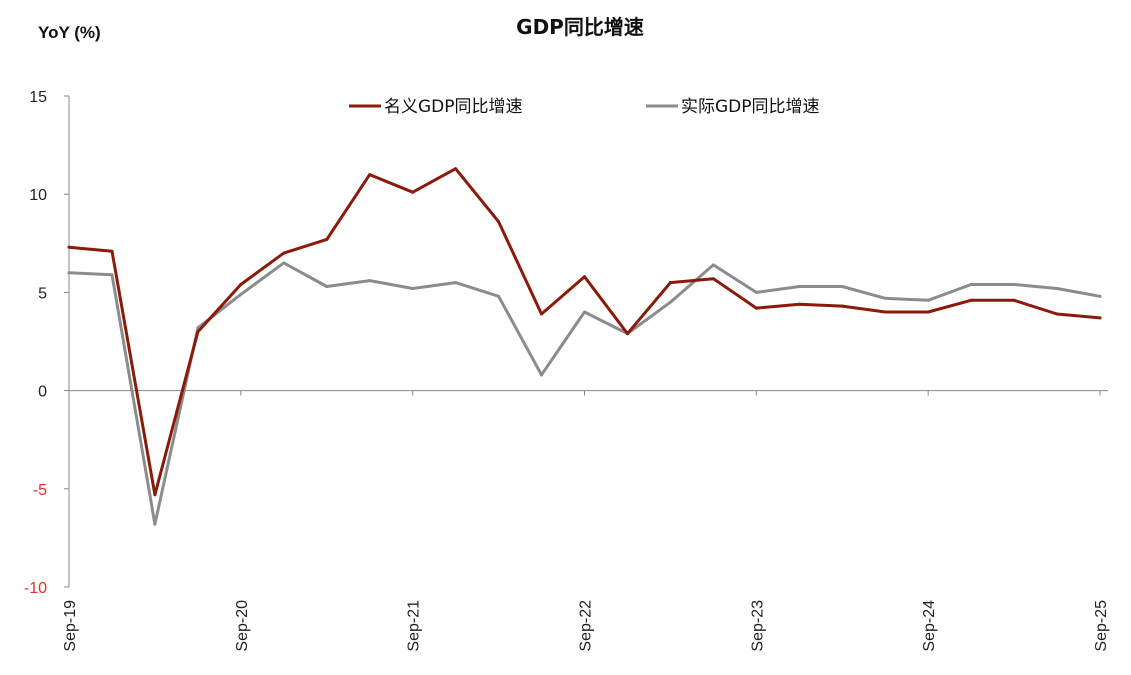 The image size is (1131, 675). I want to click on x-tick-label: Sep-23, so click(757, 626).